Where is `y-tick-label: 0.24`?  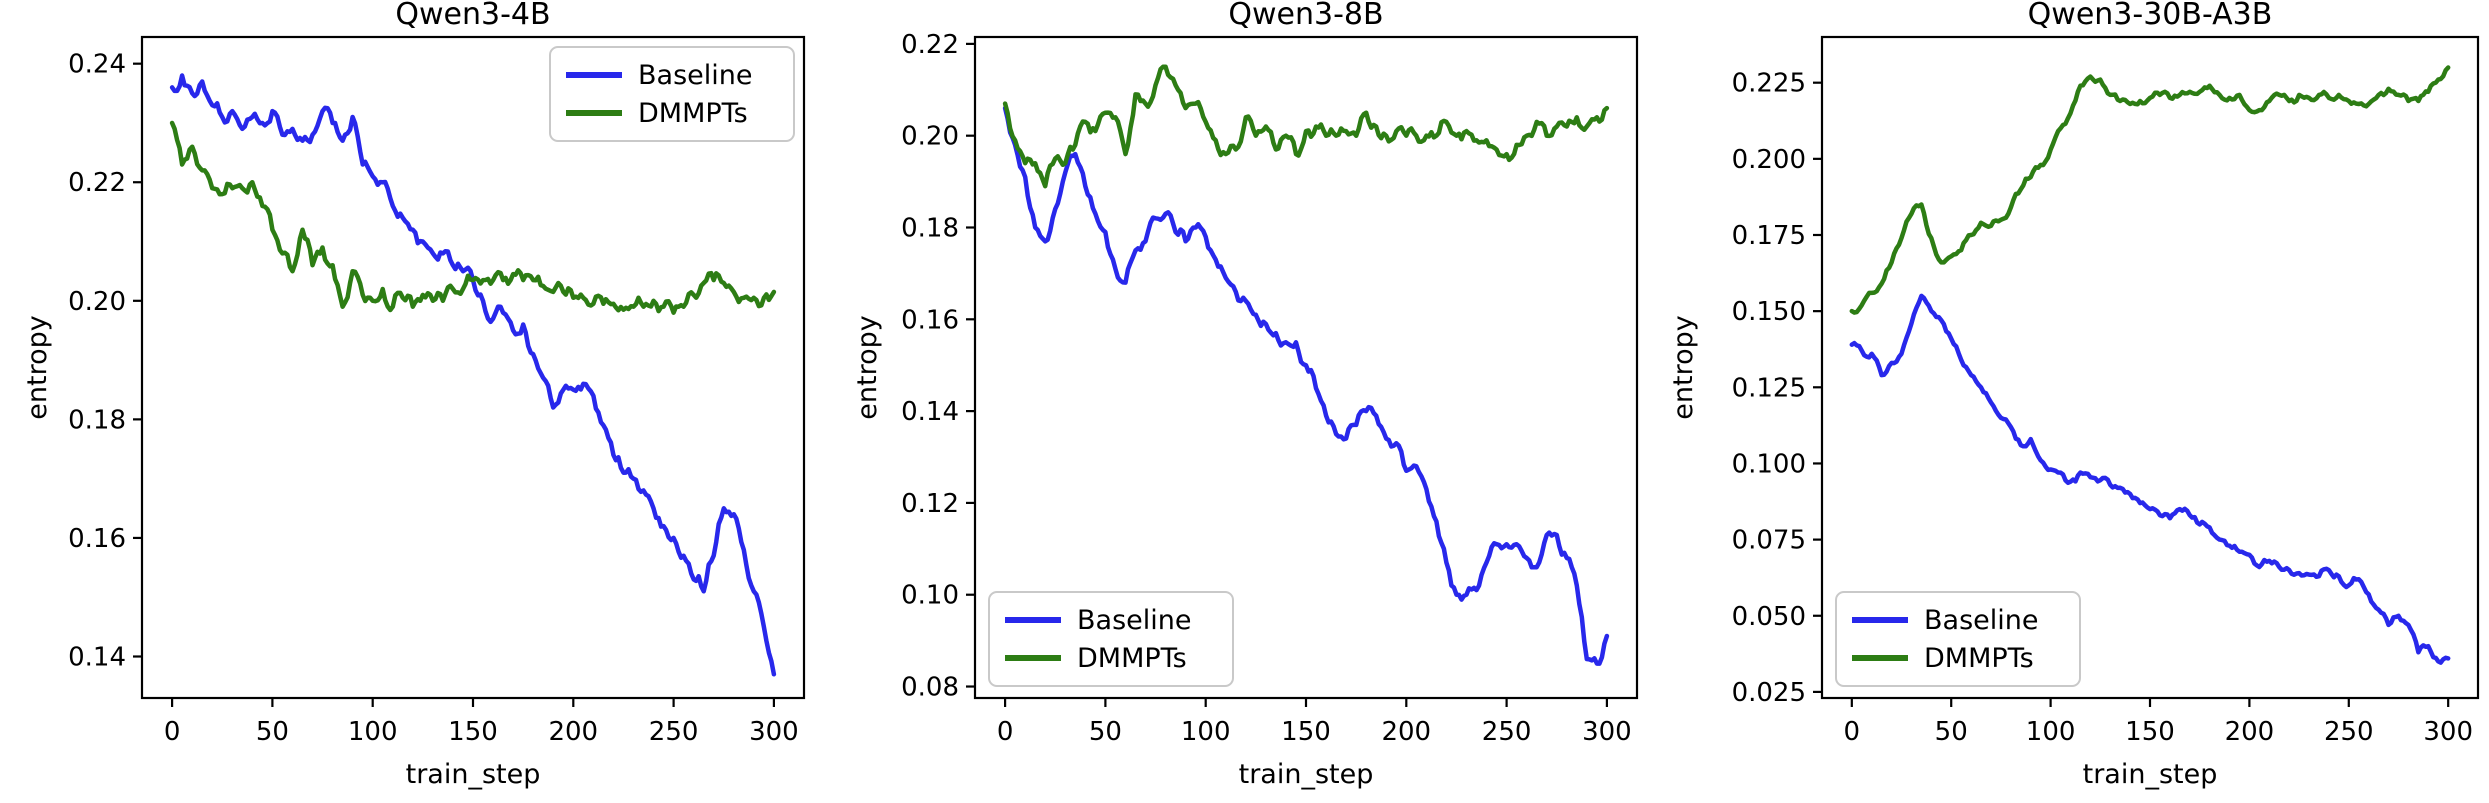
y-tick-label: 0.24 is located at coordinates (97, 65).